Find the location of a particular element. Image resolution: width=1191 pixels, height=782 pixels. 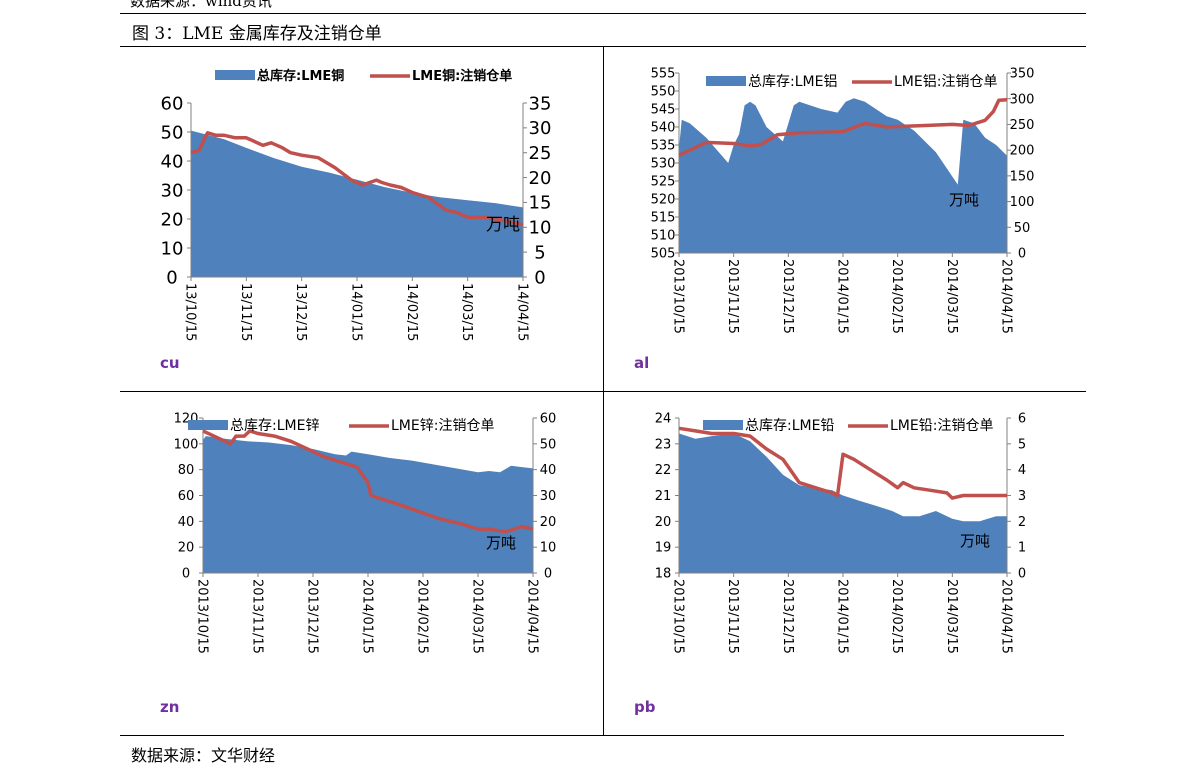

right-tick-label: 30 is located at coordinates (540, 128).